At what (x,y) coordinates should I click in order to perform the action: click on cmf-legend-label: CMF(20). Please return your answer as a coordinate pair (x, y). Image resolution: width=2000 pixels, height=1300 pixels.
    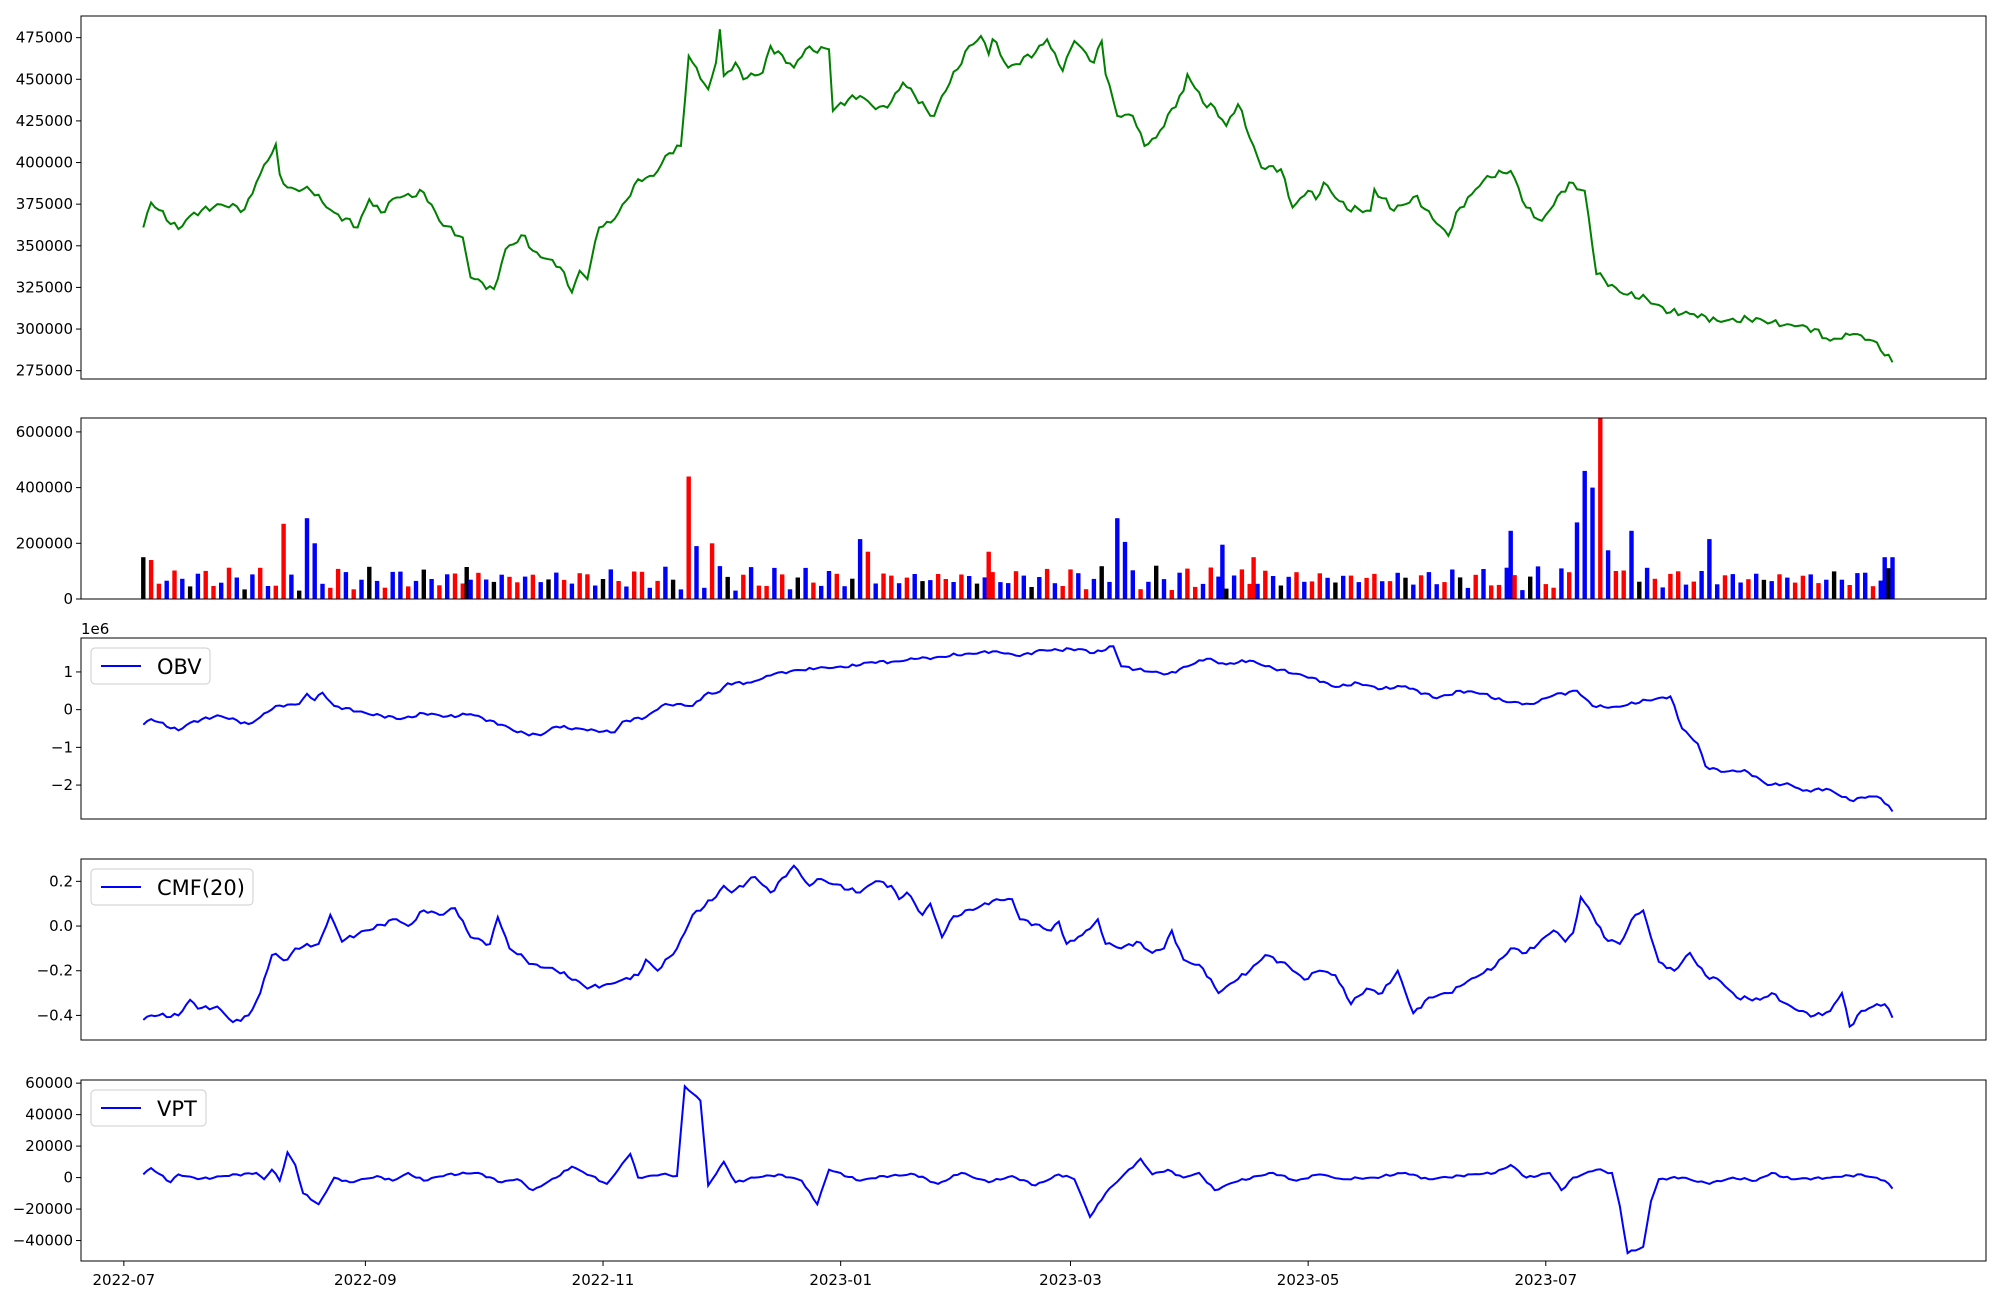
    Looking at the image, I should click on (201, 888).